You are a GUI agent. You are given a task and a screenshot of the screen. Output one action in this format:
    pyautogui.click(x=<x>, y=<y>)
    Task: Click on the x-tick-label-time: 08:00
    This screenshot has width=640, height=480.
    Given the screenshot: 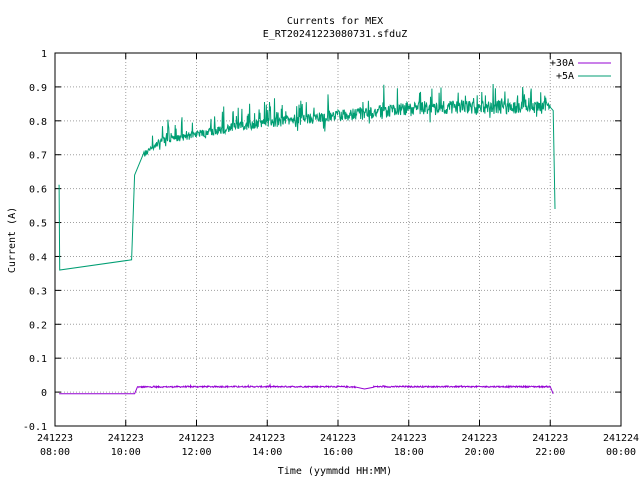 What is the action you would take?
    pyautogui.click(x=55, y=452)
    